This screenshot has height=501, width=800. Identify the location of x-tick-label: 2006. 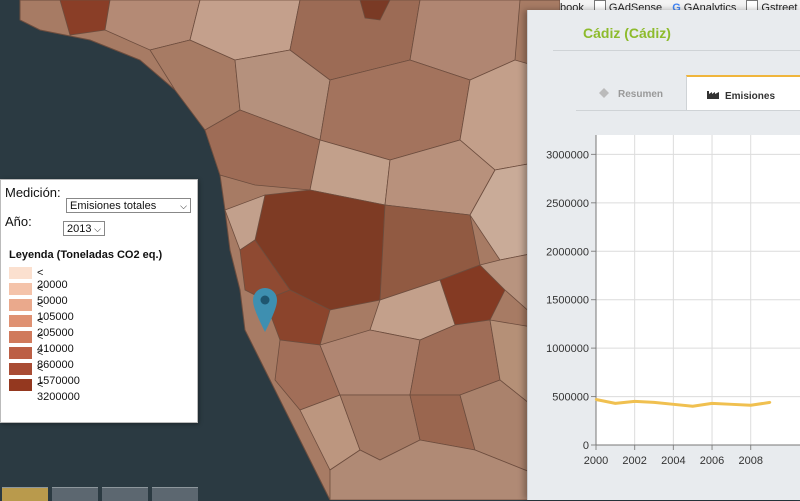
(712, 461).